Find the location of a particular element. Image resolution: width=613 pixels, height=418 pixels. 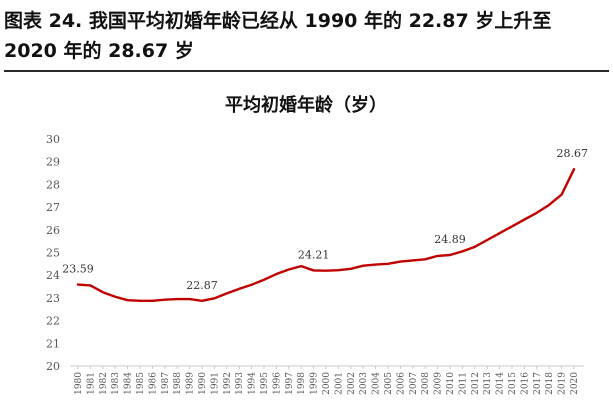

y-tick-label: 25 is located at coordinates (53, 253).